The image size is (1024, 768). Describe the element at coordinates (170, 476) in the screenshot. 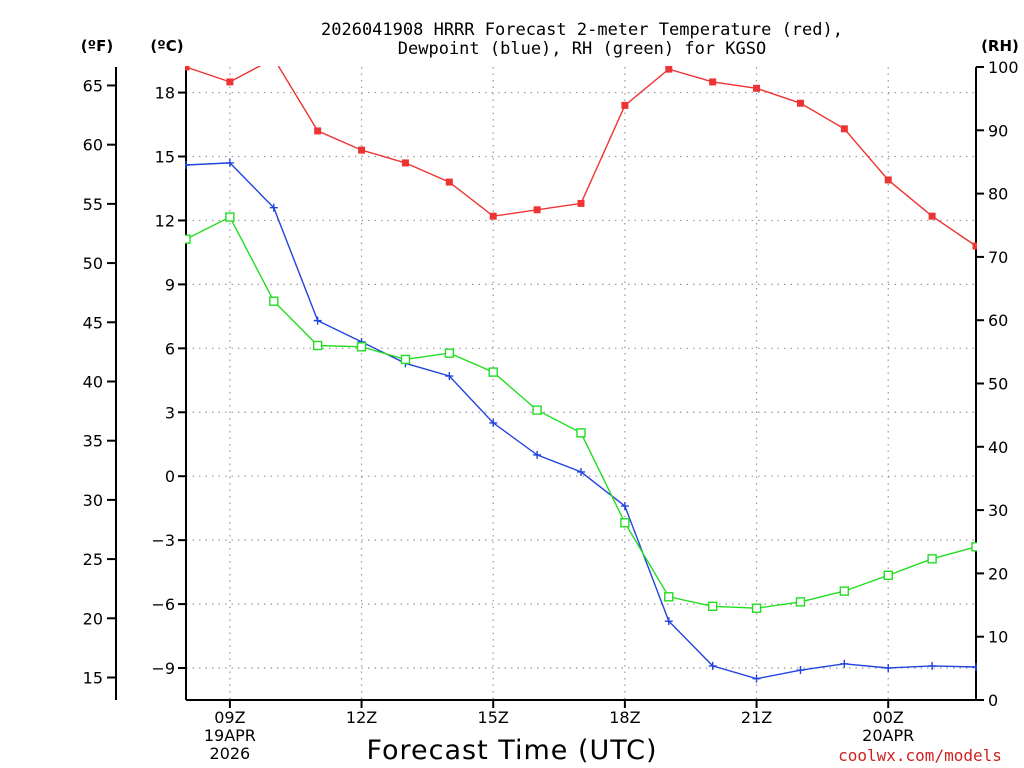

I see `celsius-tick-label: 0` at that location.